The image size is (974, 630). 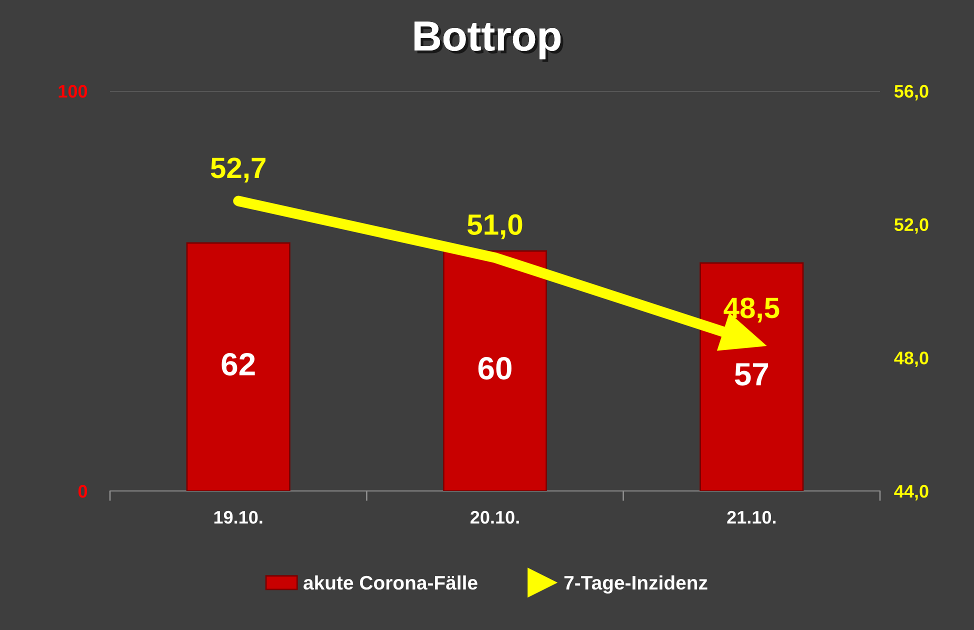 What do you see at coordinates (911, 492) in the screenshot?
I see `y2-tick-label: 44,0` at bounding box center [911, 492].